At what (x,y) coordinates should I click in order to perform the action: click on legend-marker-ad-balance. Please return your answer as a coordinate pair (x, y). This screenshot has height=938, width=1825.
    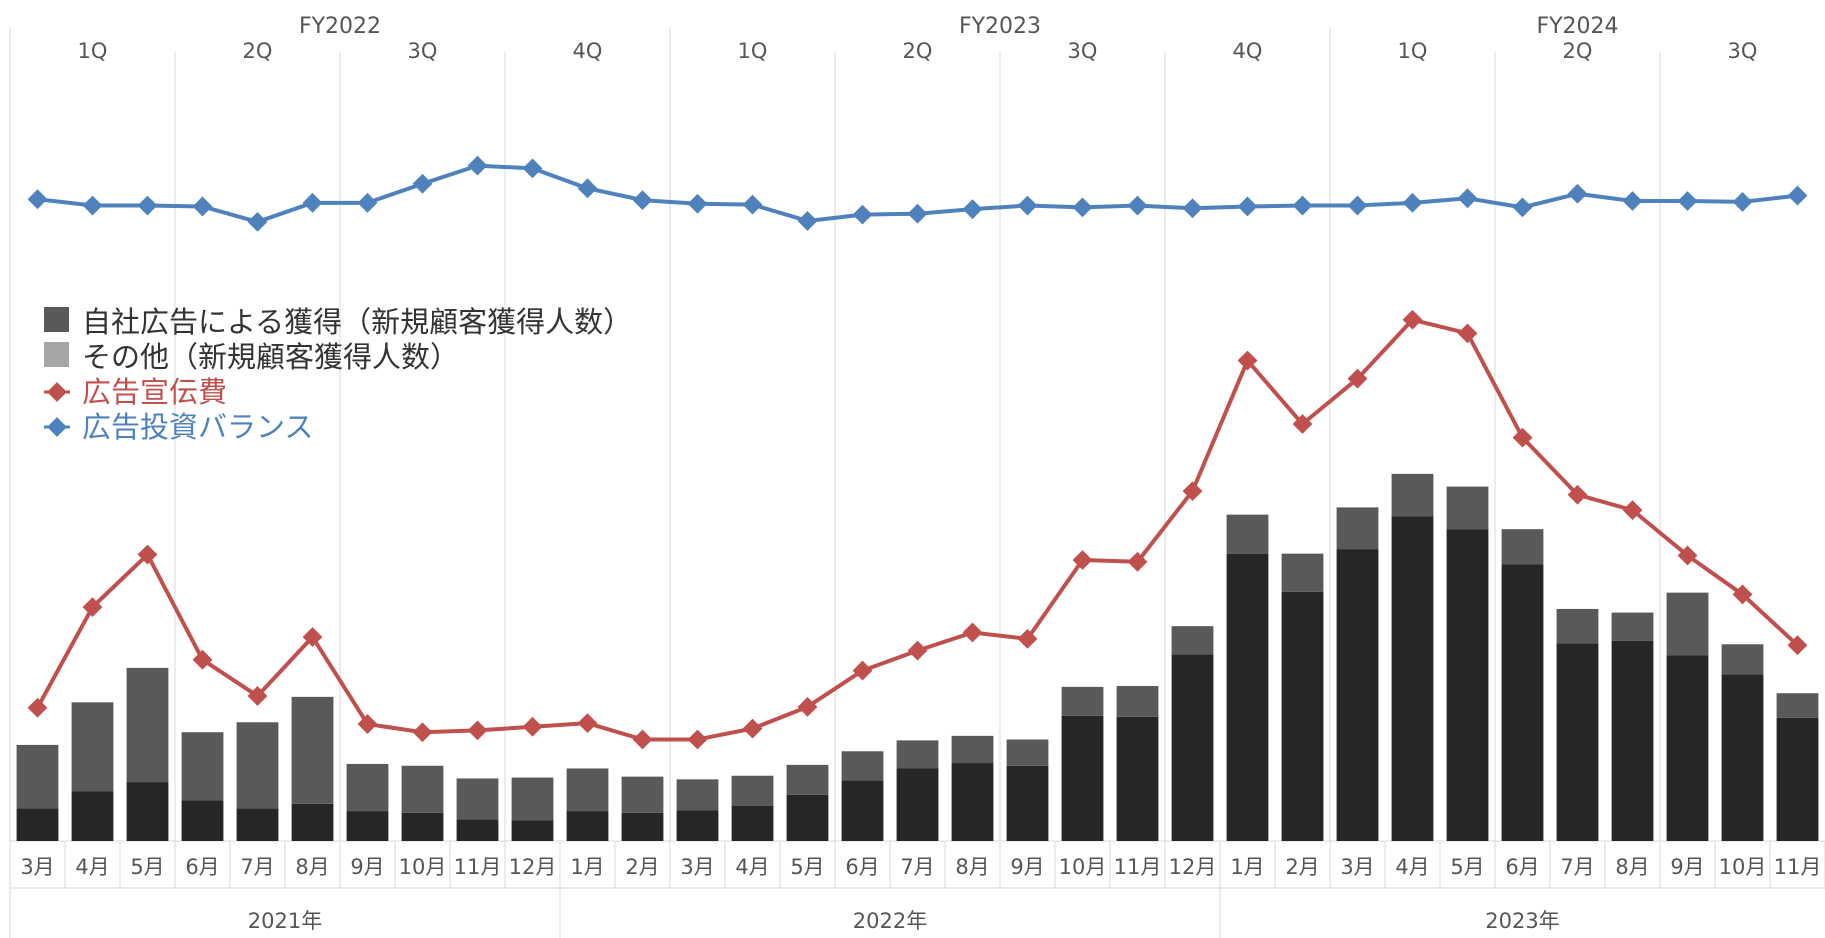
    Looking at the image, I should click on (57, 427).